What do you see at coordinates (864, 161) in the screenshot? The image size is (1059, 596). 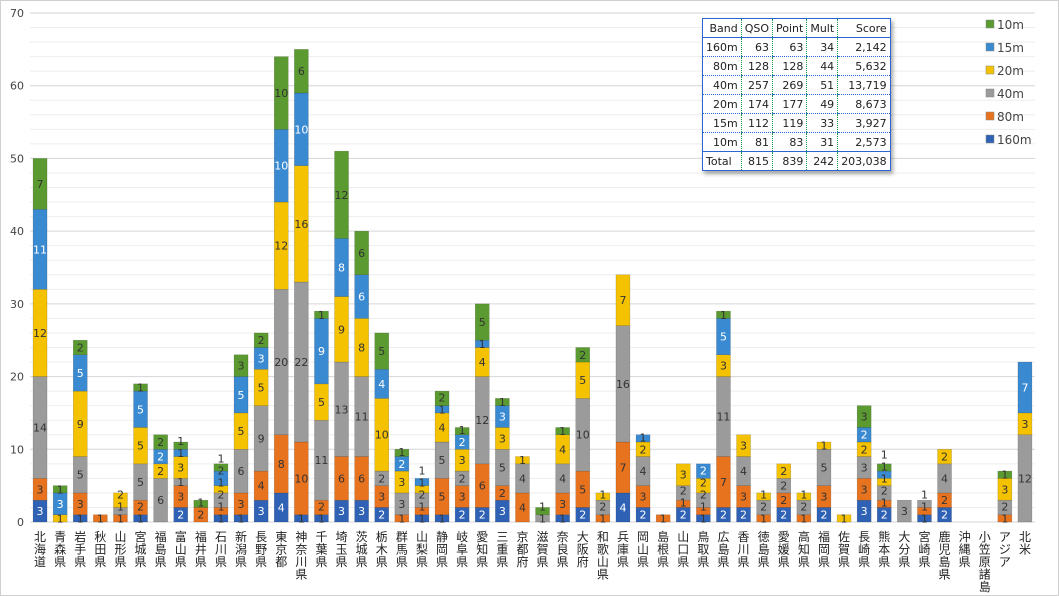 I see `table-cell: 203,038` at bounding box center [864, 161].